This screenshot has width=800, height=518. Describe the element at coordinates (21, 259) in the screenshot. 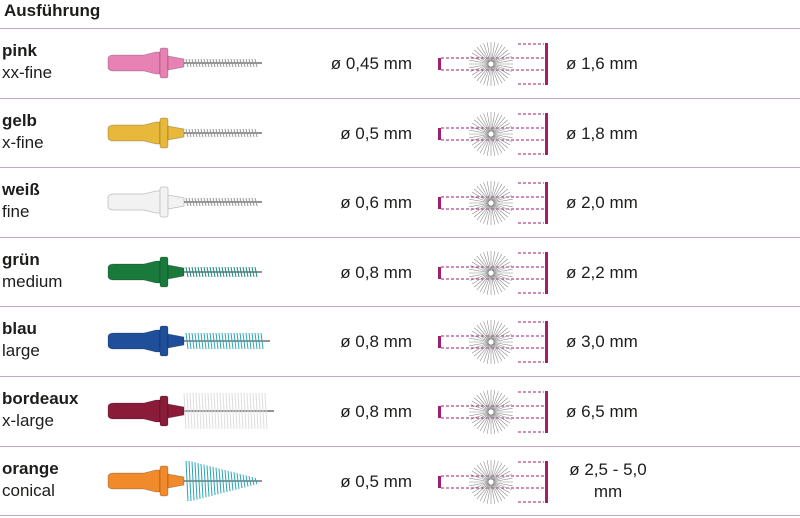

I see `color-name: grün` at that location.